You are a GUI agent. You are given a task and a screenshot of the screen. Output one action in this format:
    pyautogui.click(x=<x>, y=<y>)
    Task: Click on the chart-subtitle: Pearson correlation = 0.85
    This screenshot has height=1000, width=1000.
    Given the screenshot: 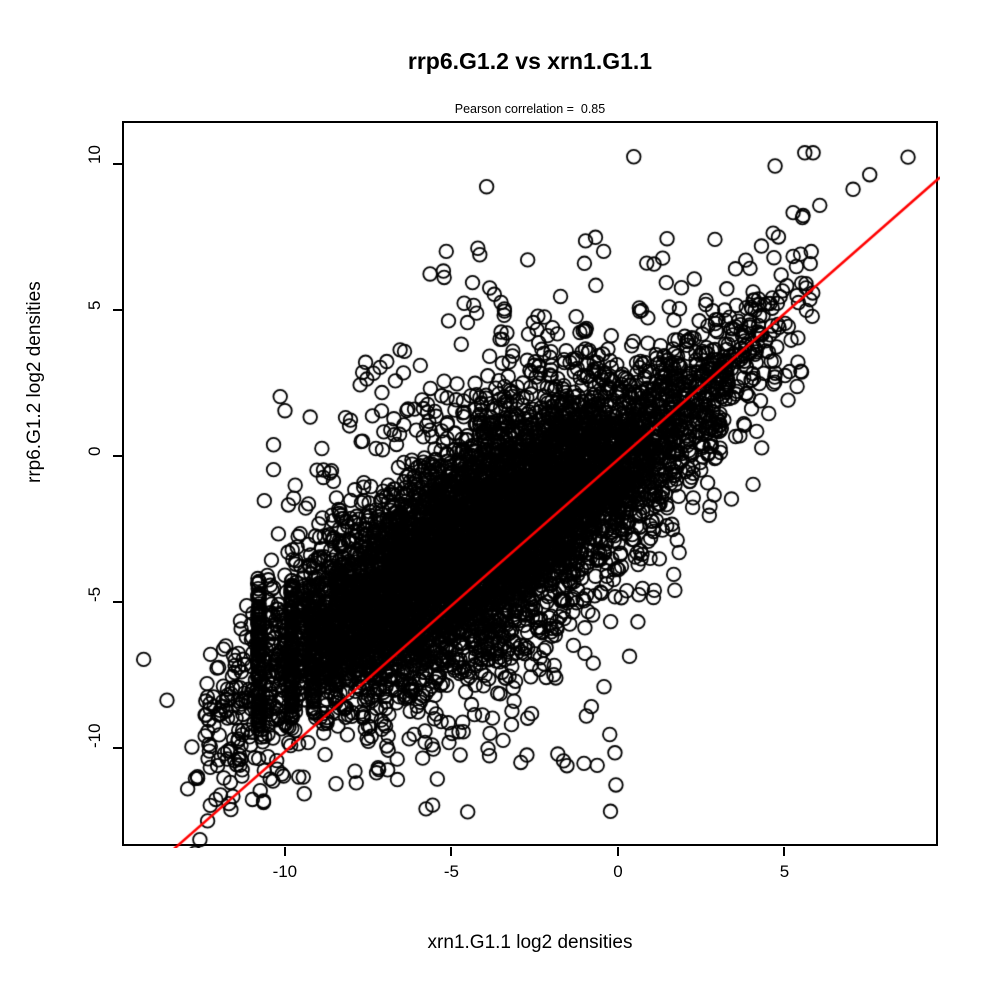 What is the action you would take?
    pyautogui.click(x=530, y=109)
    